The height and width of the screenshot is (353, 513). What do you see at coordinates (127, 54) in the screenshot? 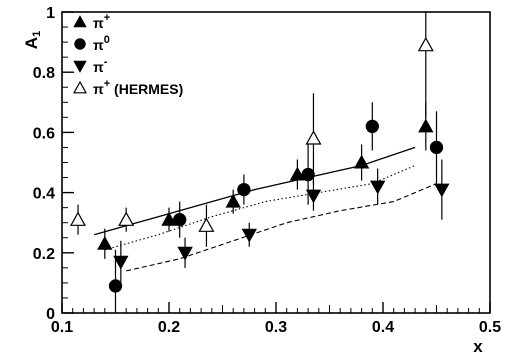
I see `legend: π+π0π-π+ (HERMES)` at bounding box center [127, 54].